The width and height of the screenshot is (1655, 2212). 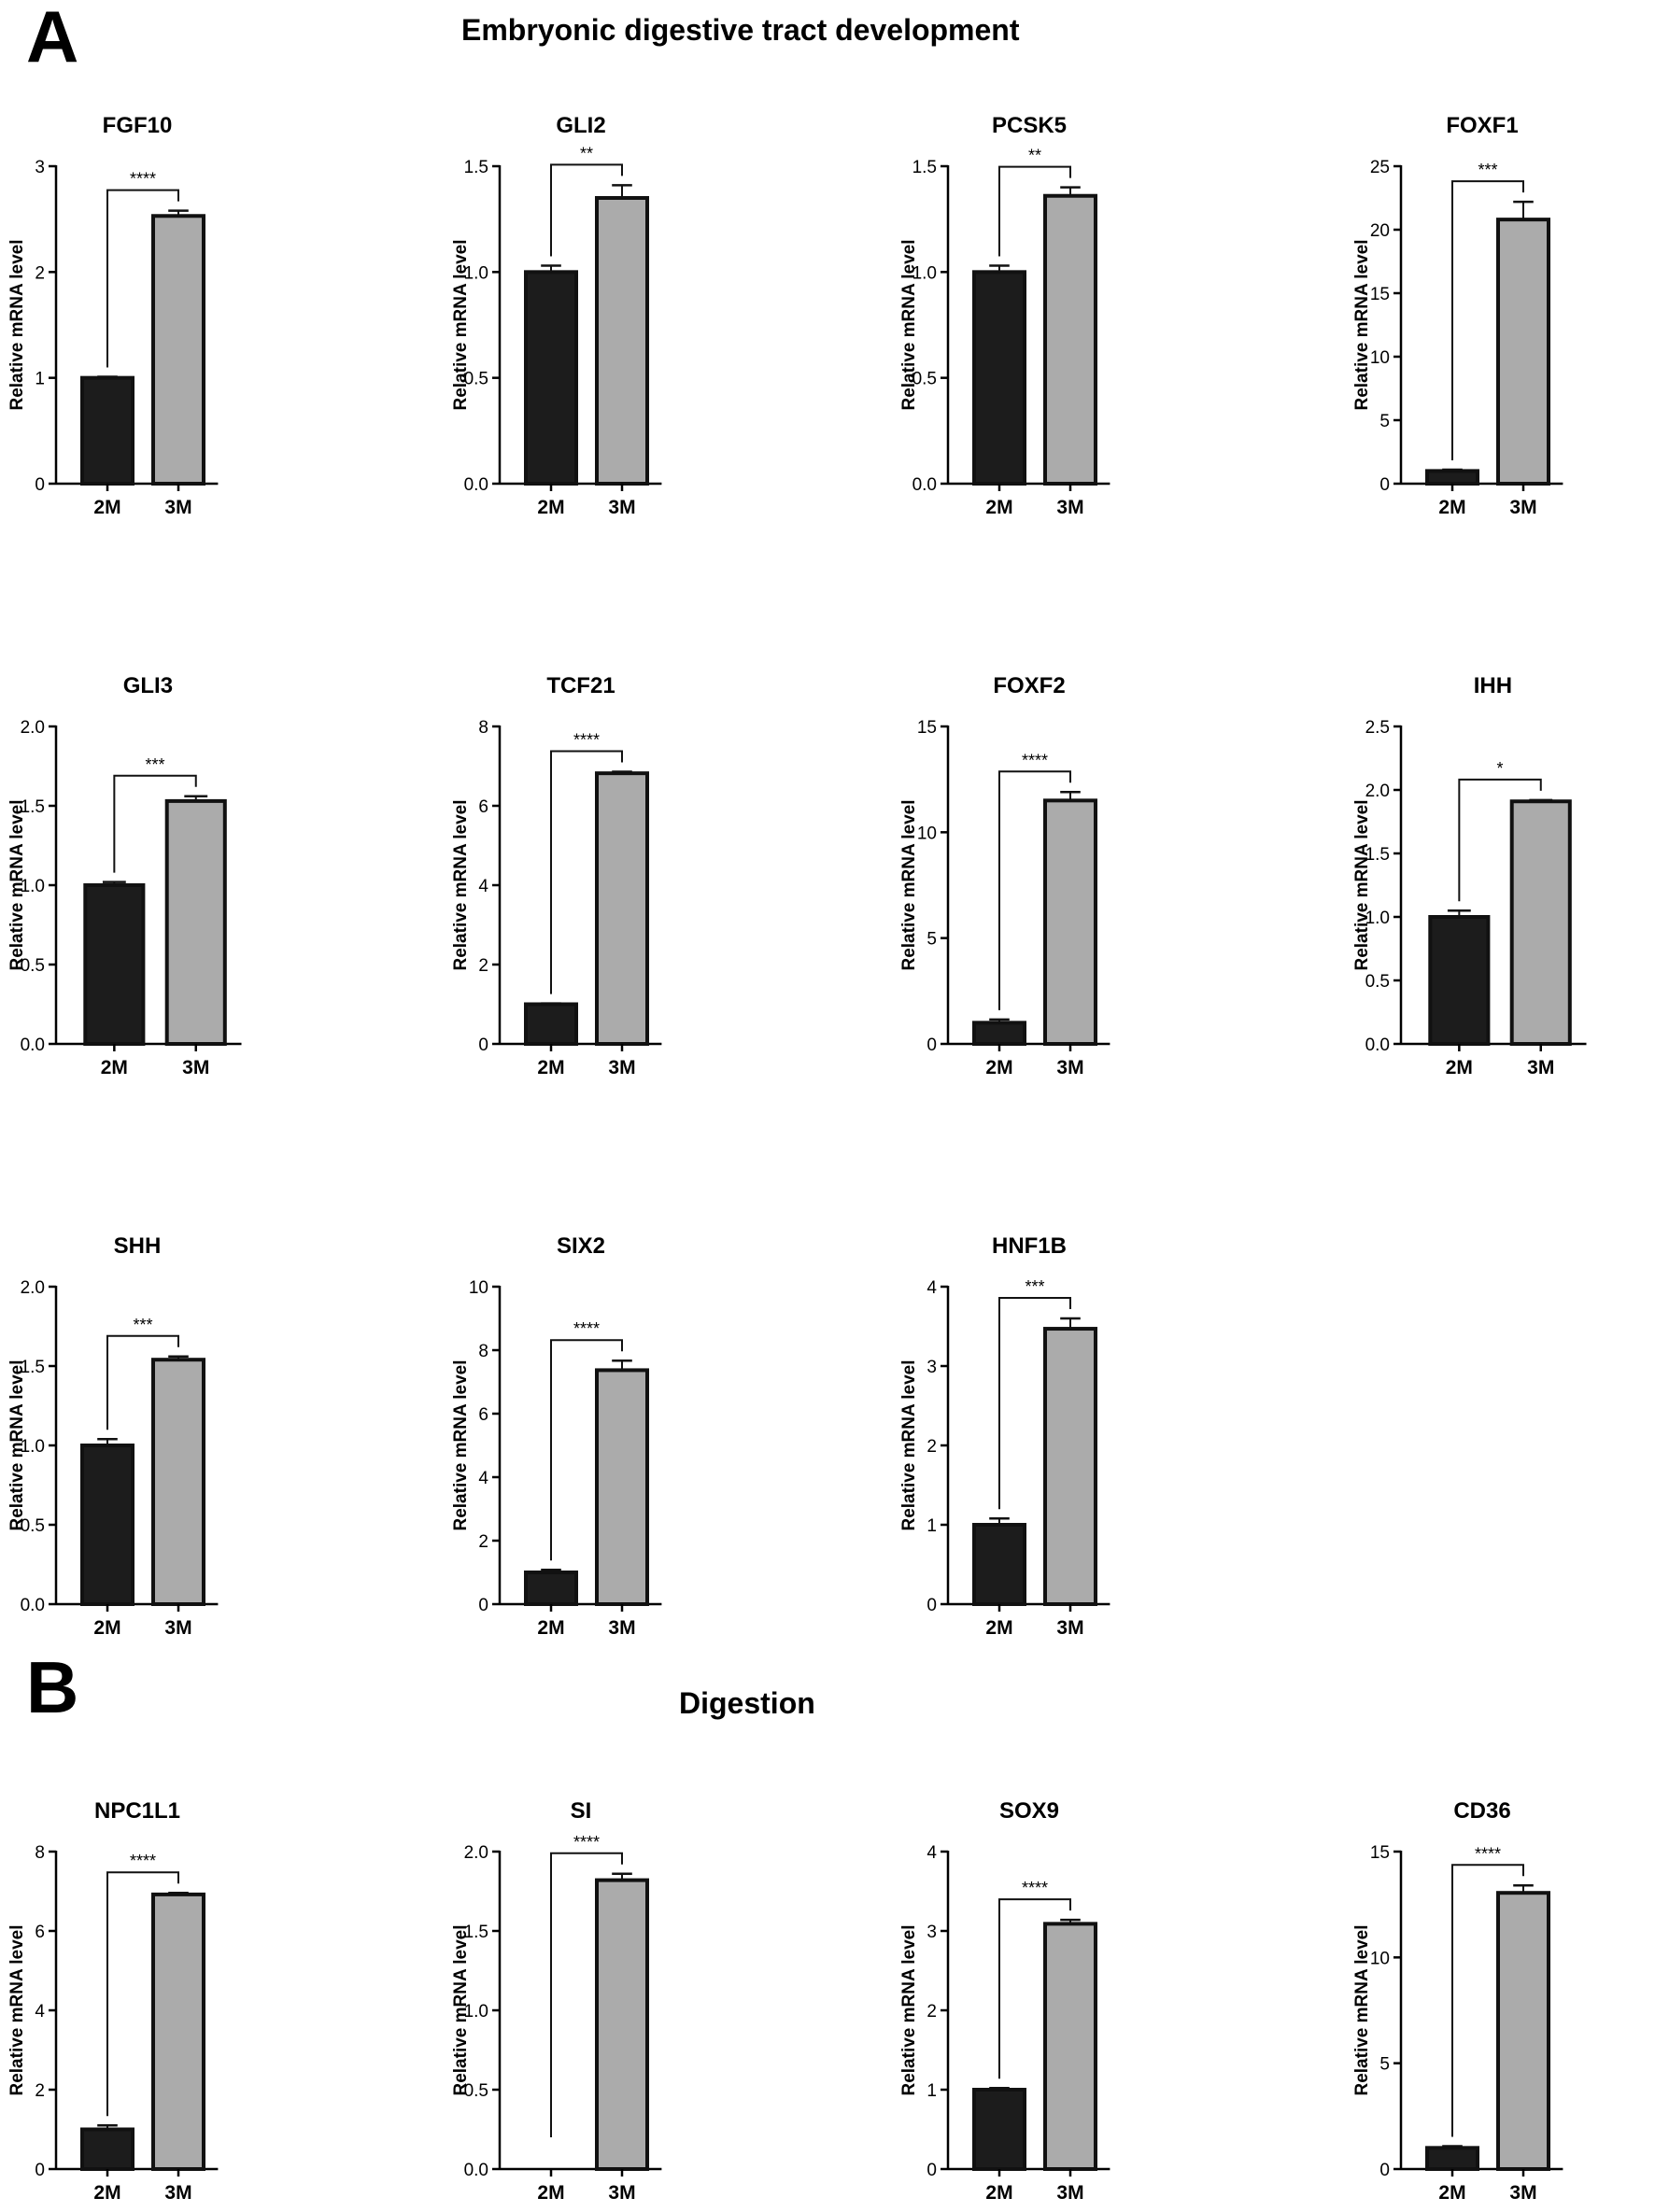 I want to click on chart-3-xlabel-2M: 2M, so click(x=1452, y=507).